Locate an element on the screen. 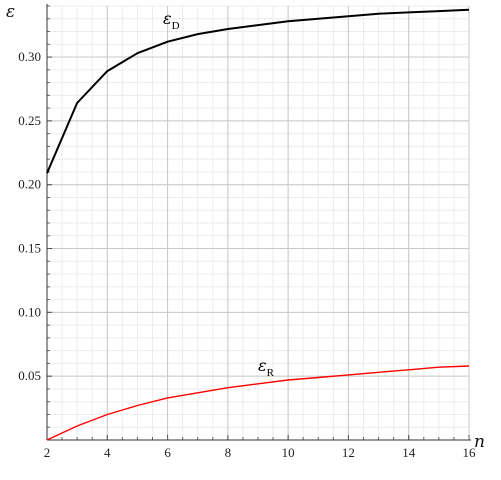  curve-label-r: εR is located at coordinates (266, 367).